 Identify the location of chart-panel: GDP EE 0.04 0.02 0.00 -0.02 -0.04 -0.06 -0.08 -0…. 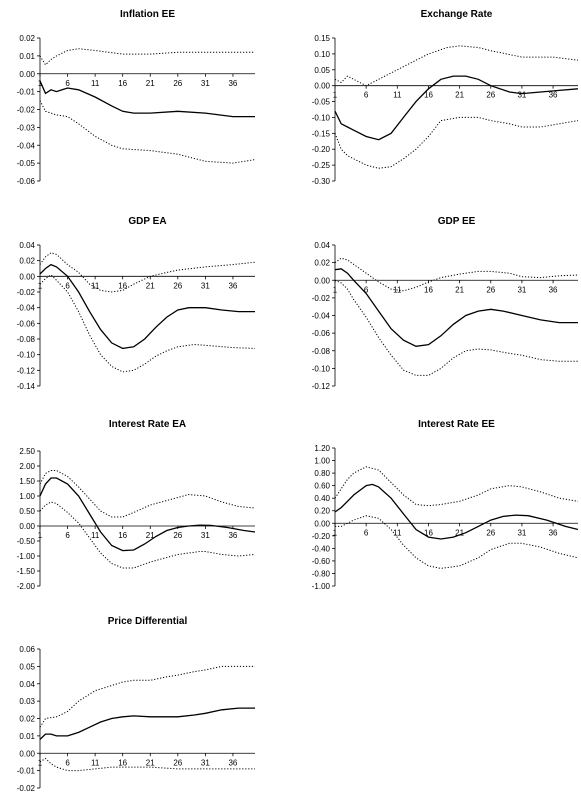
(445, 303).